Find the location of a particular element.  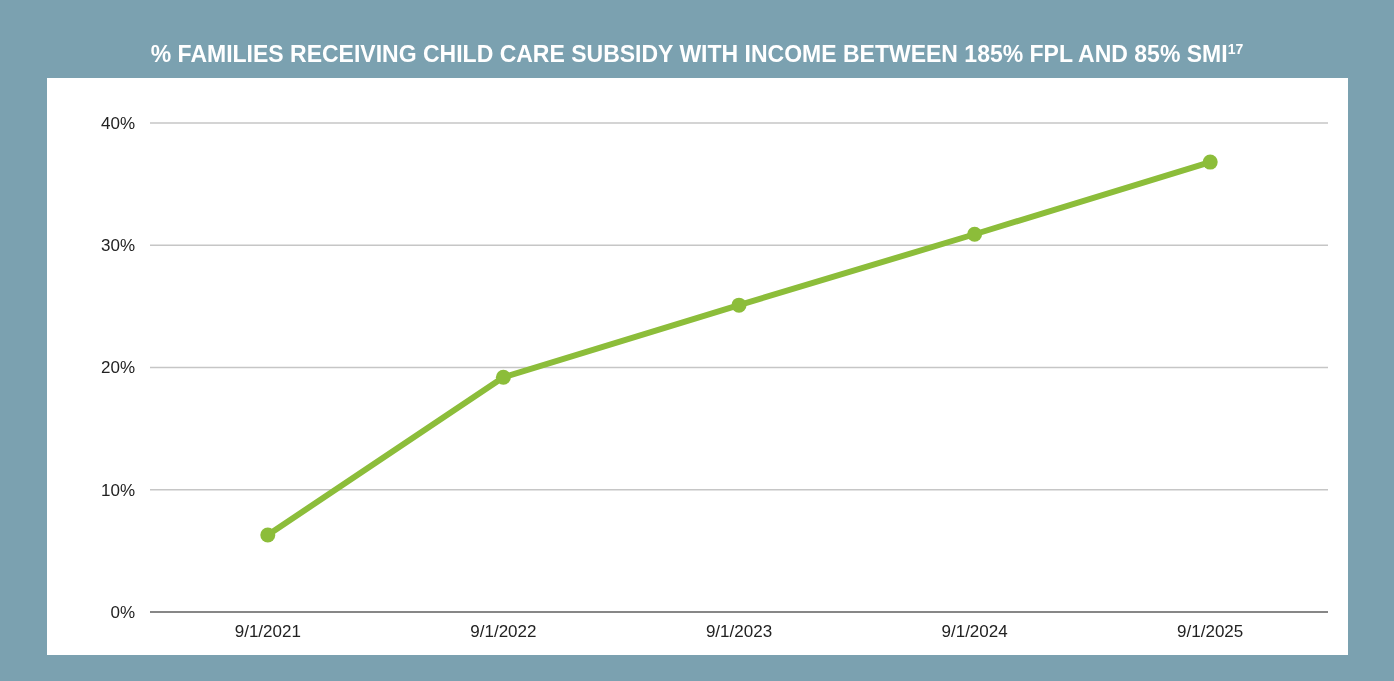

x-tick-label: 9/1/2025 is located at coordinates (1210, 631).